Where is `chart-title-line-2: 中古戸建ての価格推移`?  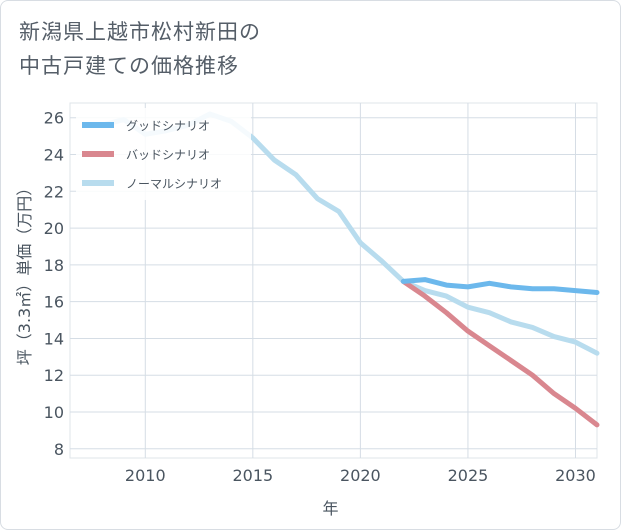
chart-title-line-2: 中古戸建ての価格推移 is located at coordinates (129, 66).